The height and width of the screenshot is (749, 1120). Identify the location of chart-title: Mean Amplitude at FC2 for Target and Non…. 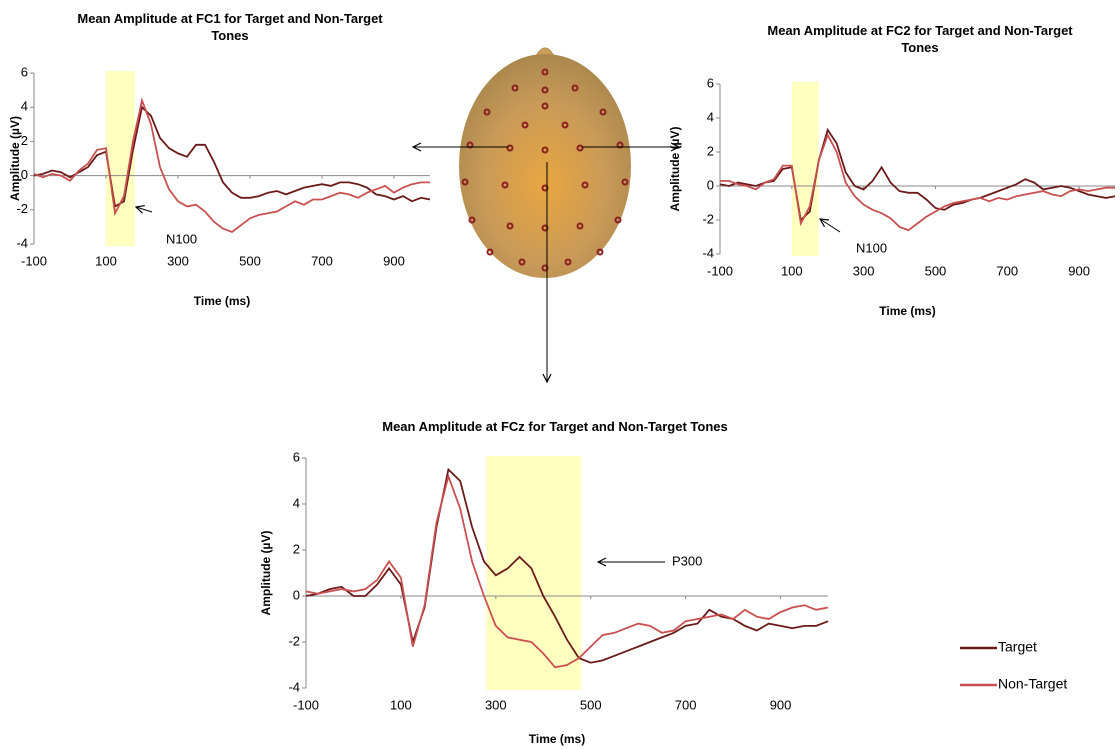
(920, 39).